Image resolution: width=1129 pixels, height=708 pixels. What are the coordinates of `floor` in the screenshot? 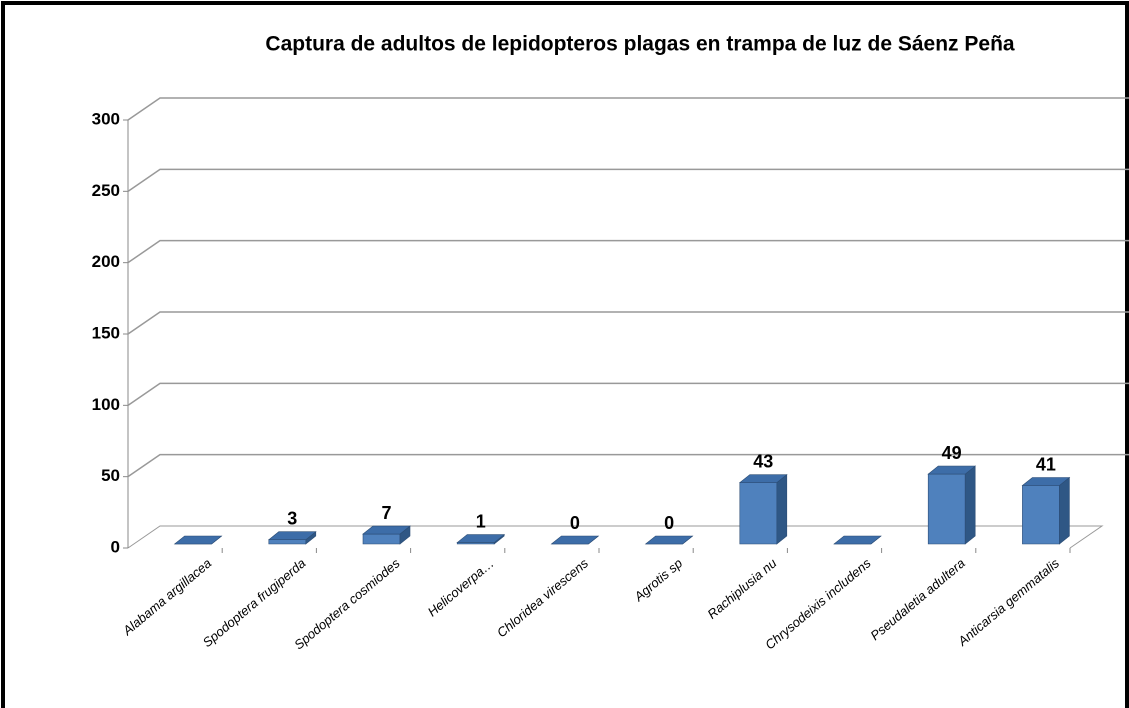 It's located at (615, 537).